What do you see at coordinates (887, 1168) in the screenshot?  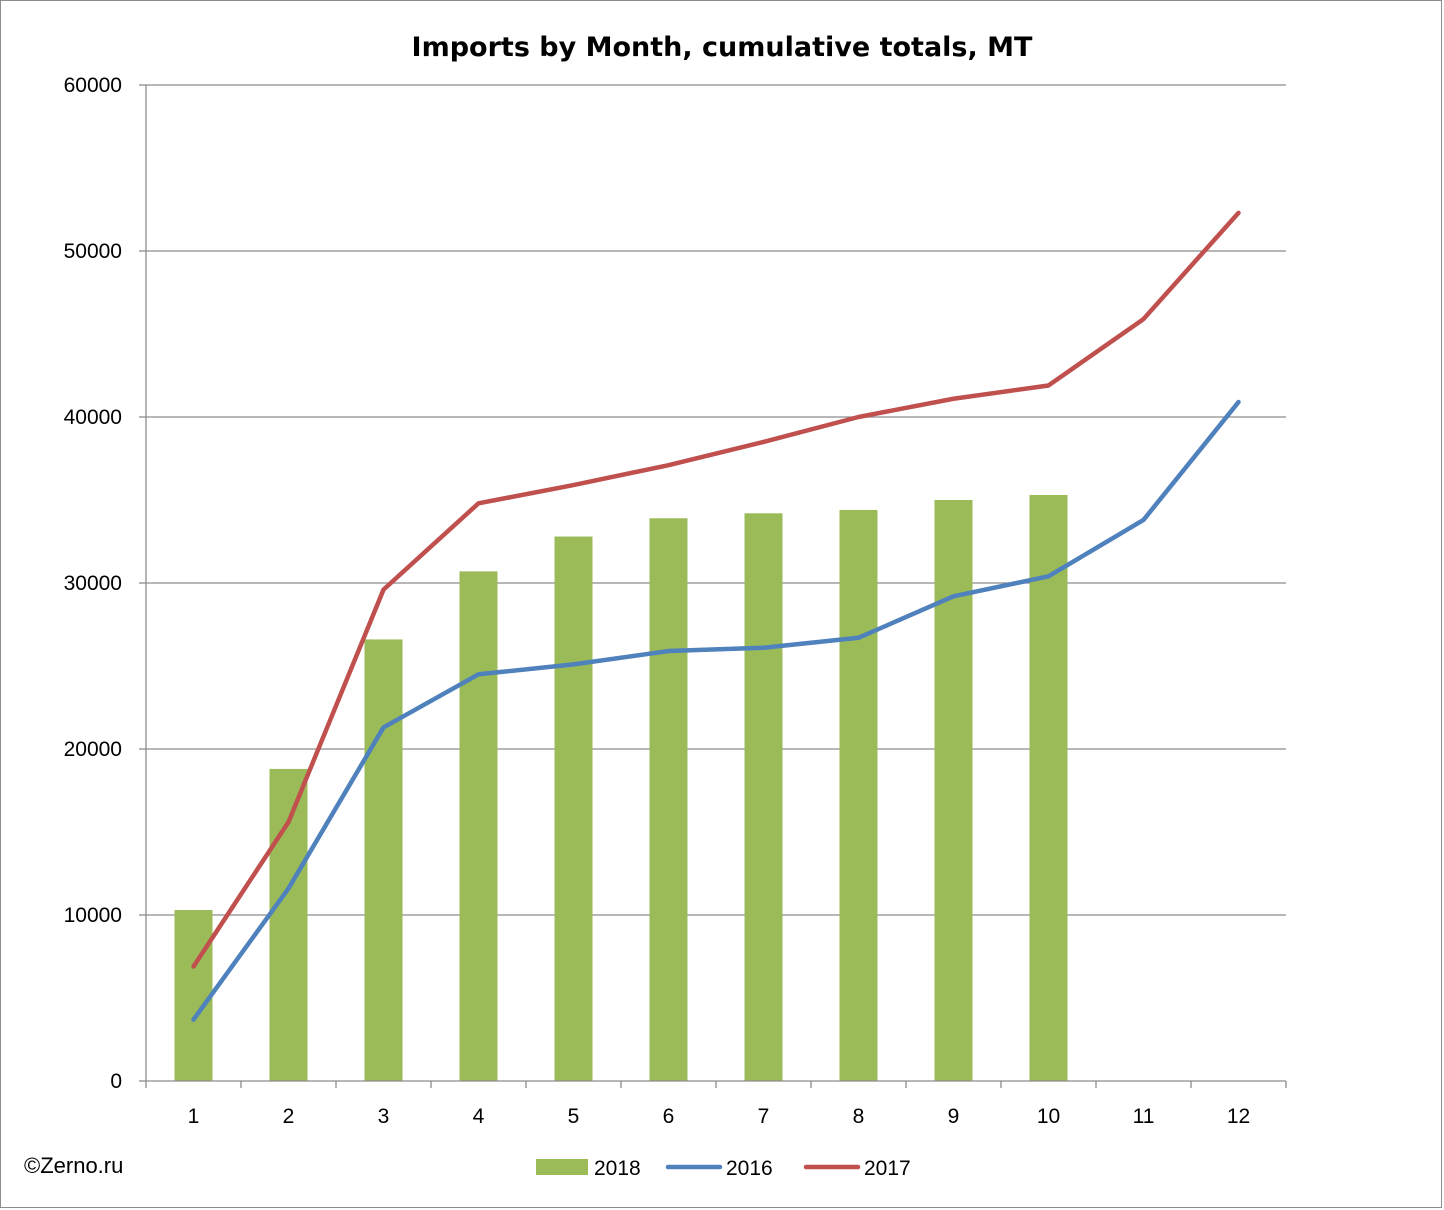 I see `legend-label-2017: 2017` at bounding box center [887, 1168].